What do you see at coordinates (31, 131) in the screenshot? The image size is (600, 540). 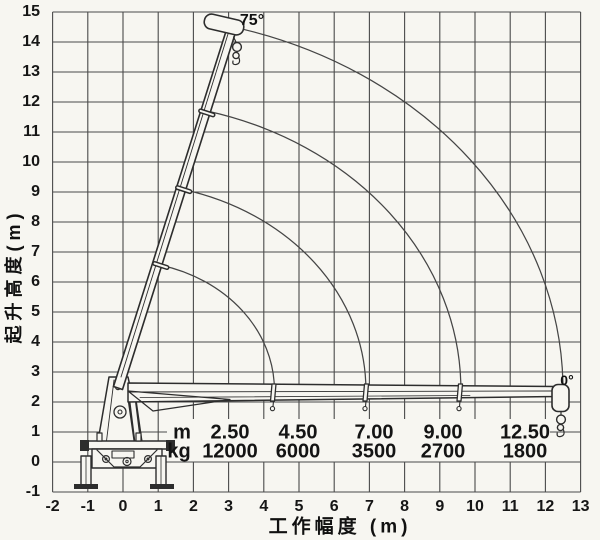 I see `y-tick-label: 11` at bounding box center [31, 131].